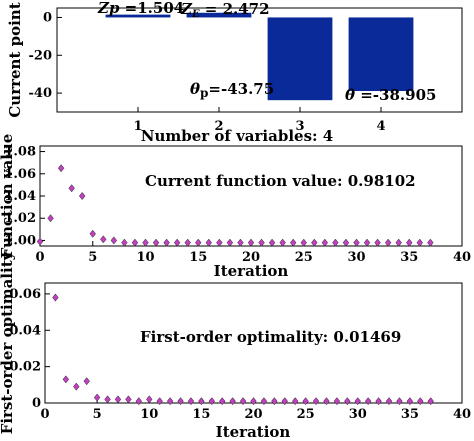 This screenshot has width=474, height=441. I want to click on bar-annotation-zp: Zp =1.504, so click(140, 8).